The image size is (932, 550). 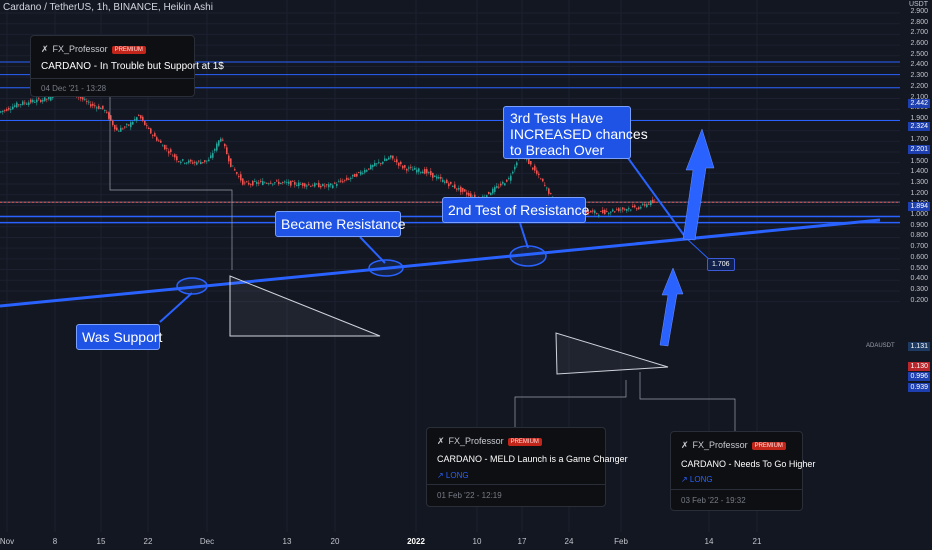 I want to click on price-tick-label: 0.800, so click(x=919, y=236).